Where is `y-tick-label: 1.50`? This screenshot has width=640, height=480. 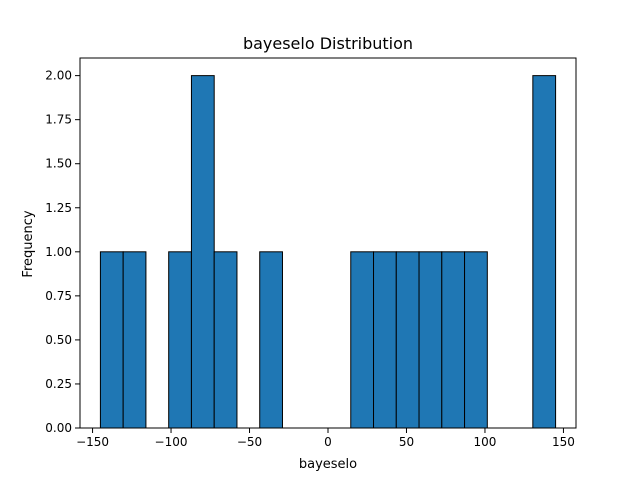
y-tick-label: 1.50 is located at coordinates (58, 164).